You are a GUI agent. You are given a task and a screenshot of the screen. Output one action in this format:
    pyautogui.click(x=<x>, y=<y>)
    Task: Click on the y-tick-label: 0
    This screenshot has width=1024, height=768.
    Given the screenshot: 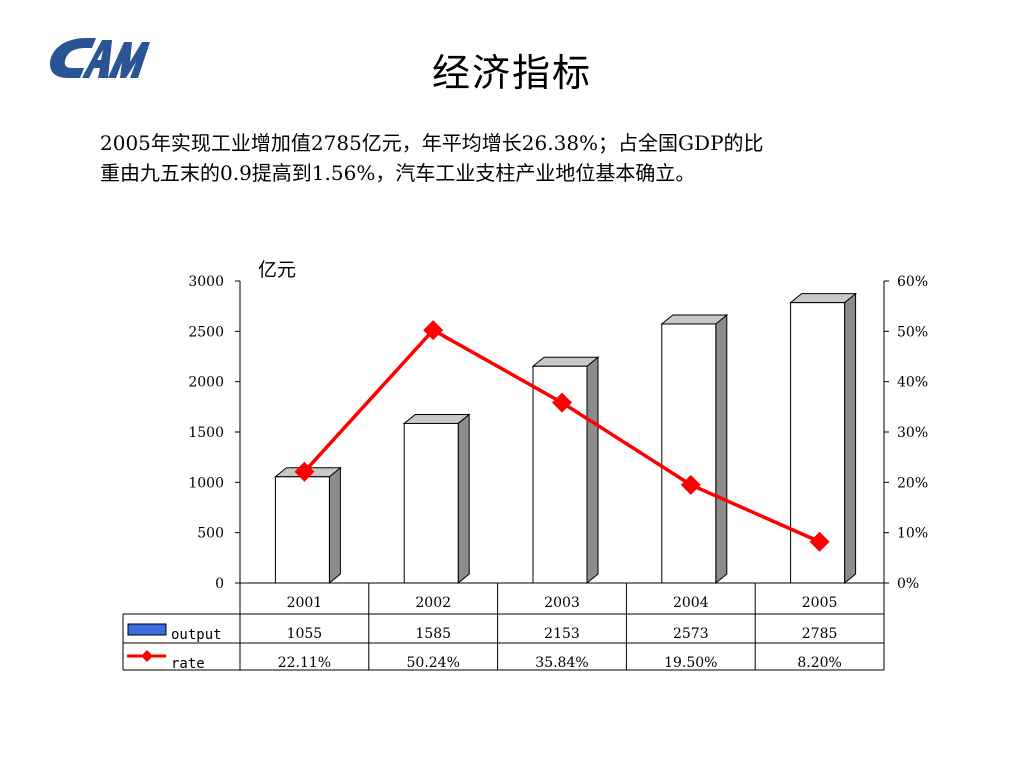 What is the action you would take?
    pyautogui.click(x=219, y=584)
    